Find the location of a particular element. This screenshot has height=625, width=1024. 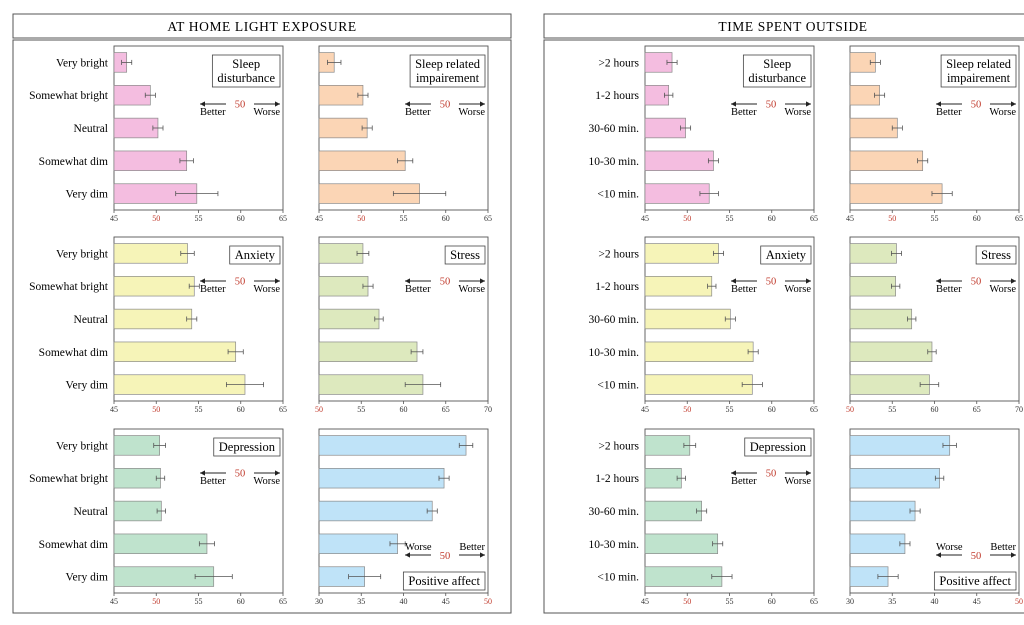

category-label: >2 hours is located at coordinates (618, 63).